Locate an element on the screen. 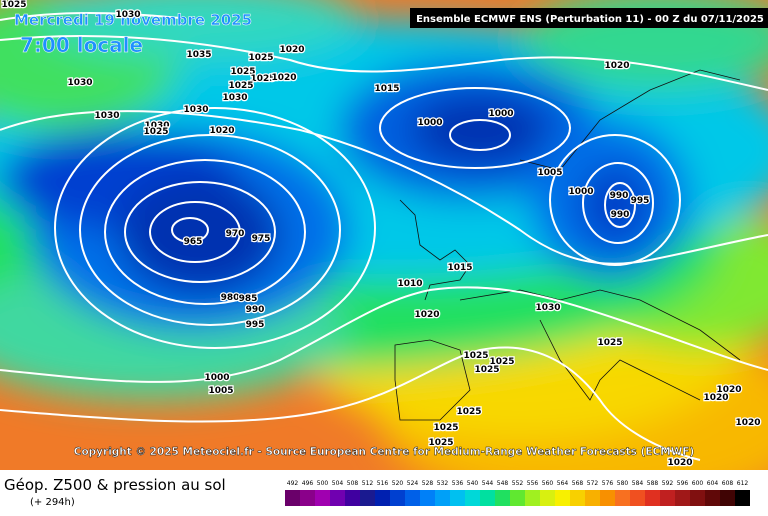  isobar-label: 970 is located at coordinates (235, 234).